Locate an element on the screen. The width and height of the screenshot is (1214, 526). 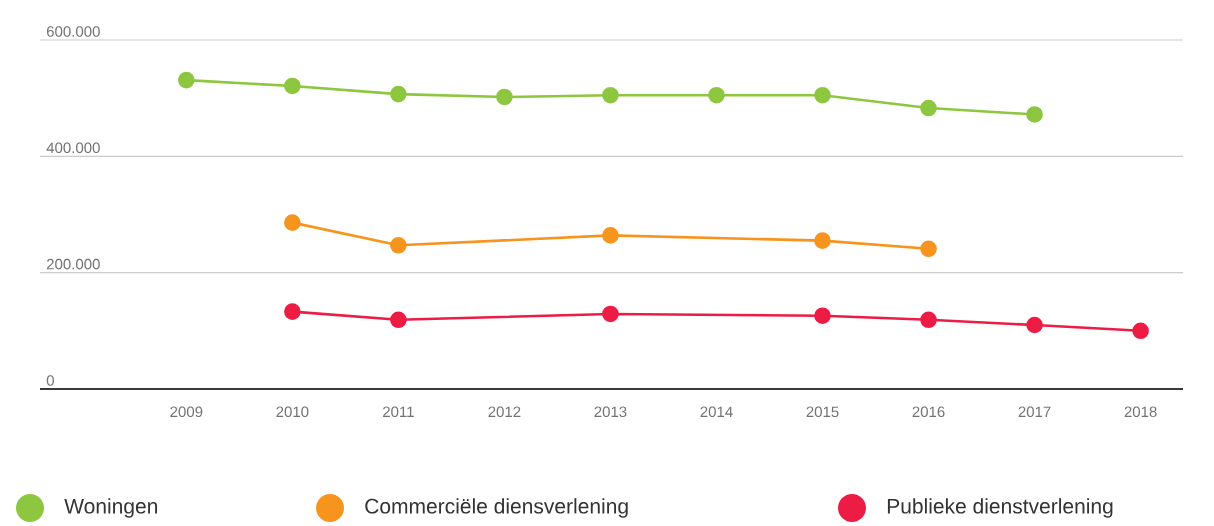
x-tick-label: 2012 is located at coordinates (504, 412).